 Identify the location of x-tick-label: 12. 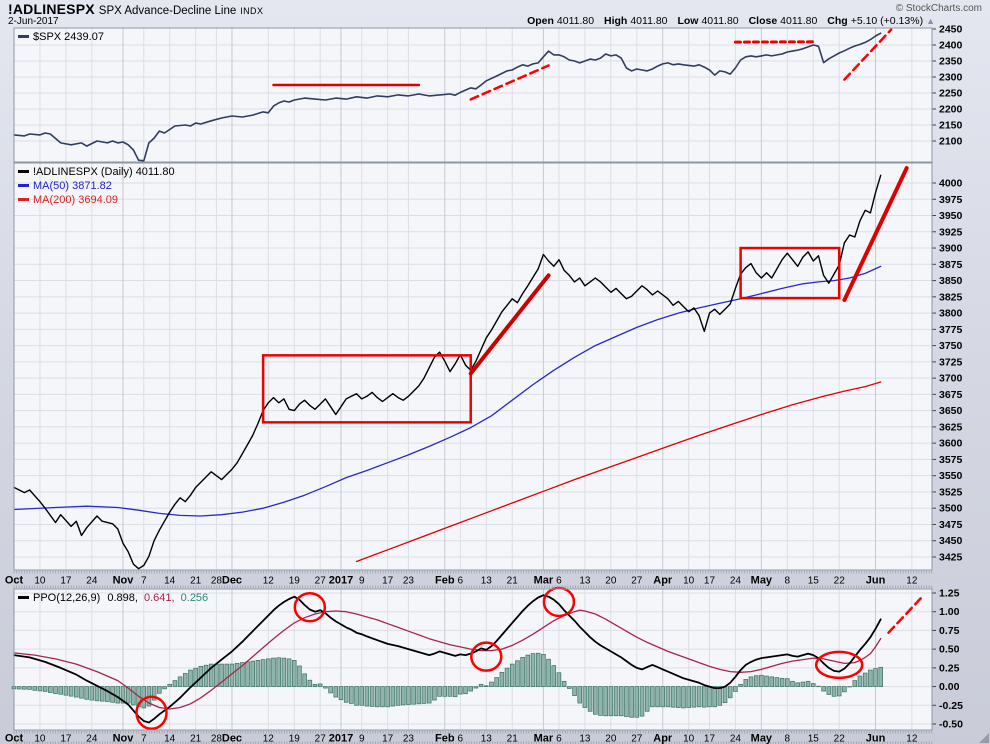
(269, 581).